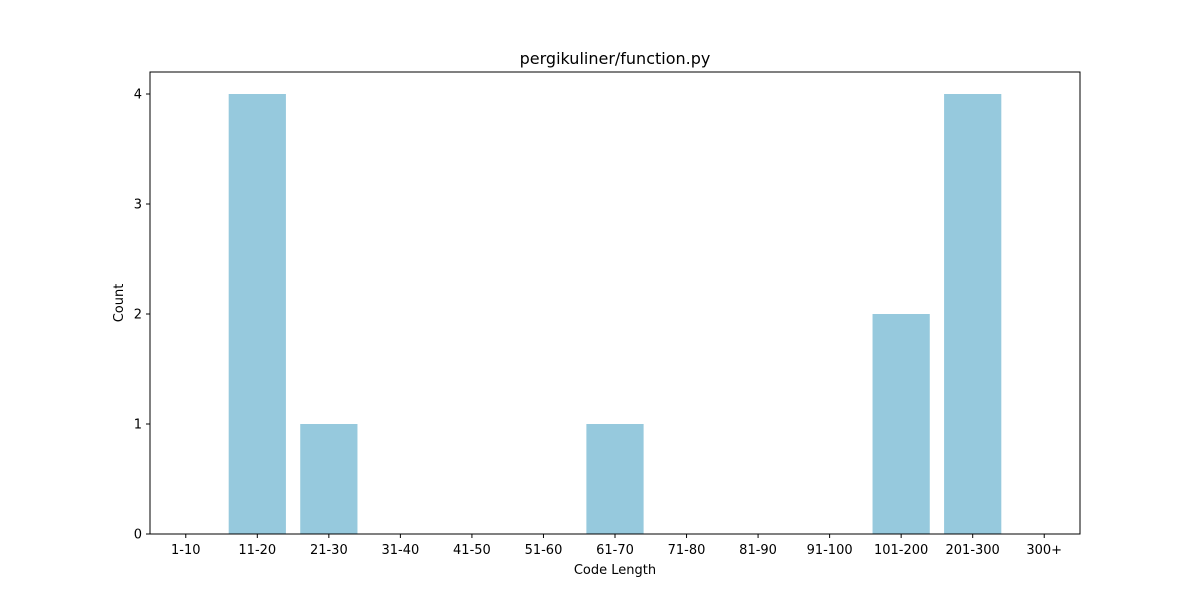  I want to click on x-tick-label: 41-50, so click(472, 550).